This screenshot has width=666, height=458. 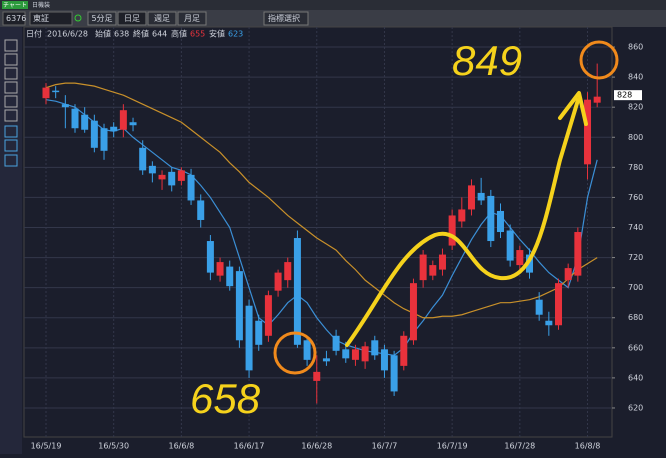 What do you see at coordinates (67, 34) in the screenshot?
I see `info-date: 2016/6/28` at bounding box center [67, 34].